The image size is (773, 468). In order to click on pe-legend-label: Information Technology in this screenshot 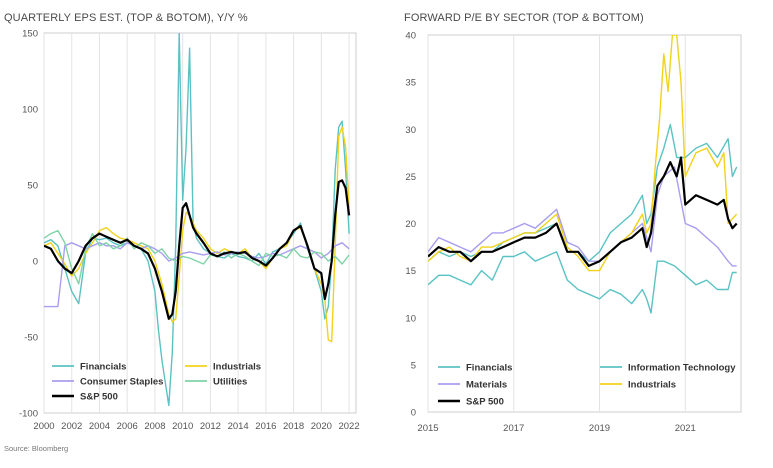, I will do `click(682, 368)`.